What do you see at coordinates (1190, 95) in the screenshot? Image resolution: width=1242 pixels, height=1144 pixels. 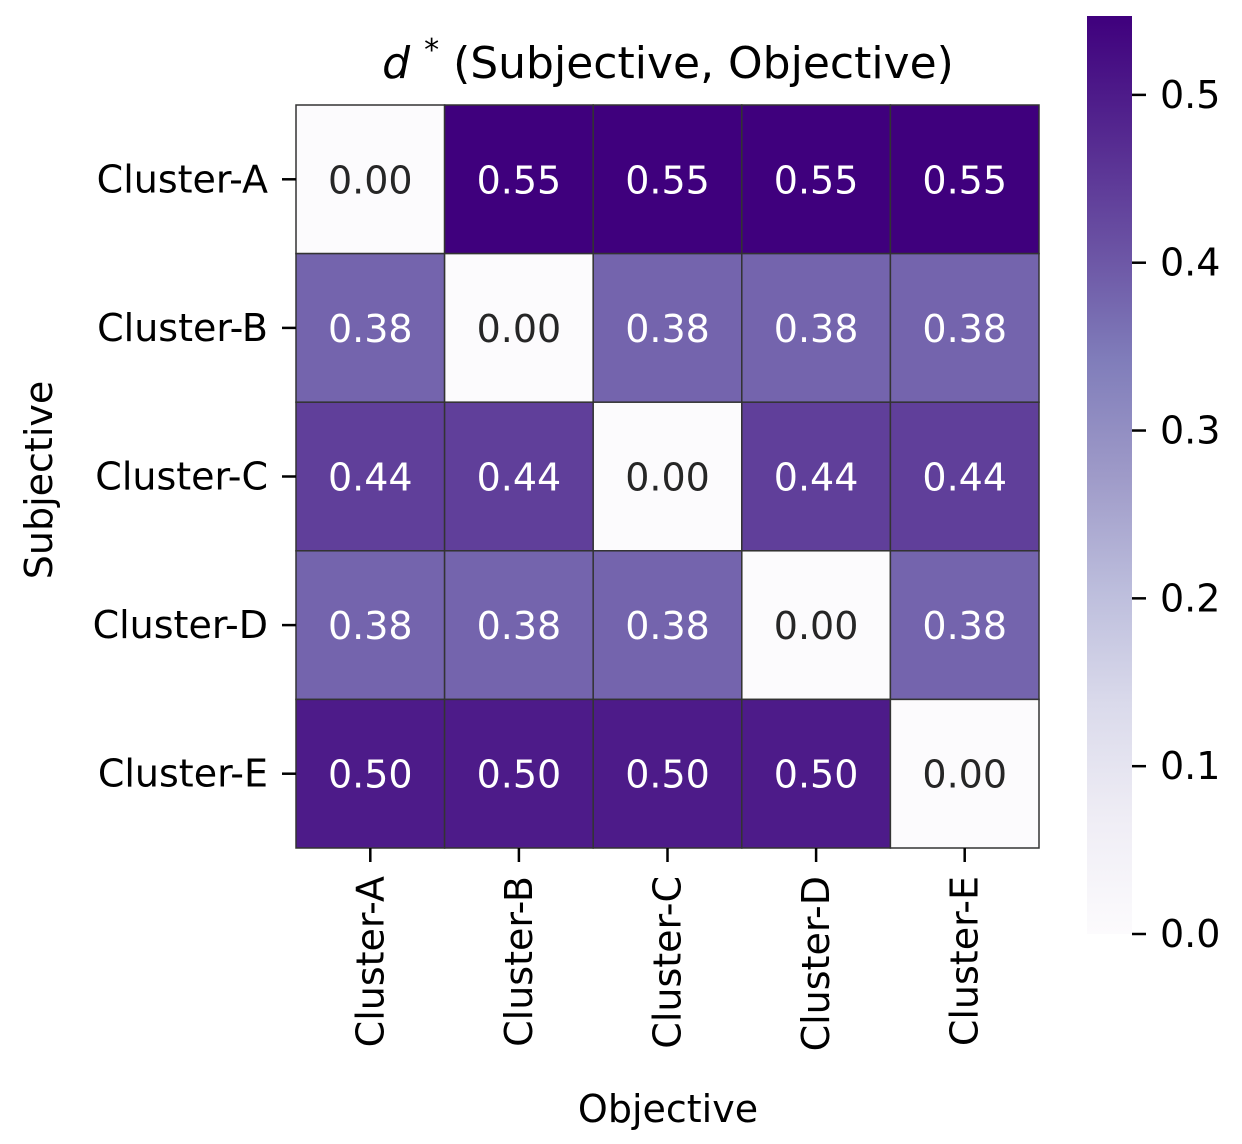 I see `colorbar-tick-label: 0.5` at bounding box center [1190, 95].